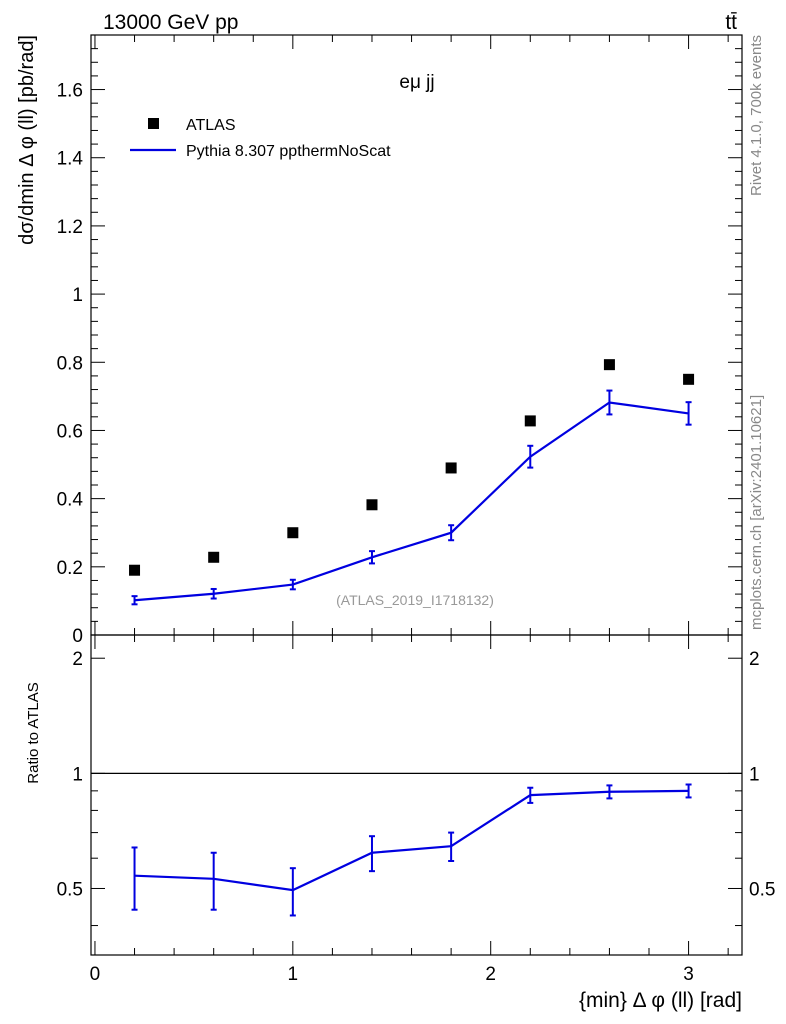 The image size is (786, 1024). What do you see at coordinates (77, 659) in the screenshot?
I see `ratio-tick-label: 2` at bounding box center [77, 659].